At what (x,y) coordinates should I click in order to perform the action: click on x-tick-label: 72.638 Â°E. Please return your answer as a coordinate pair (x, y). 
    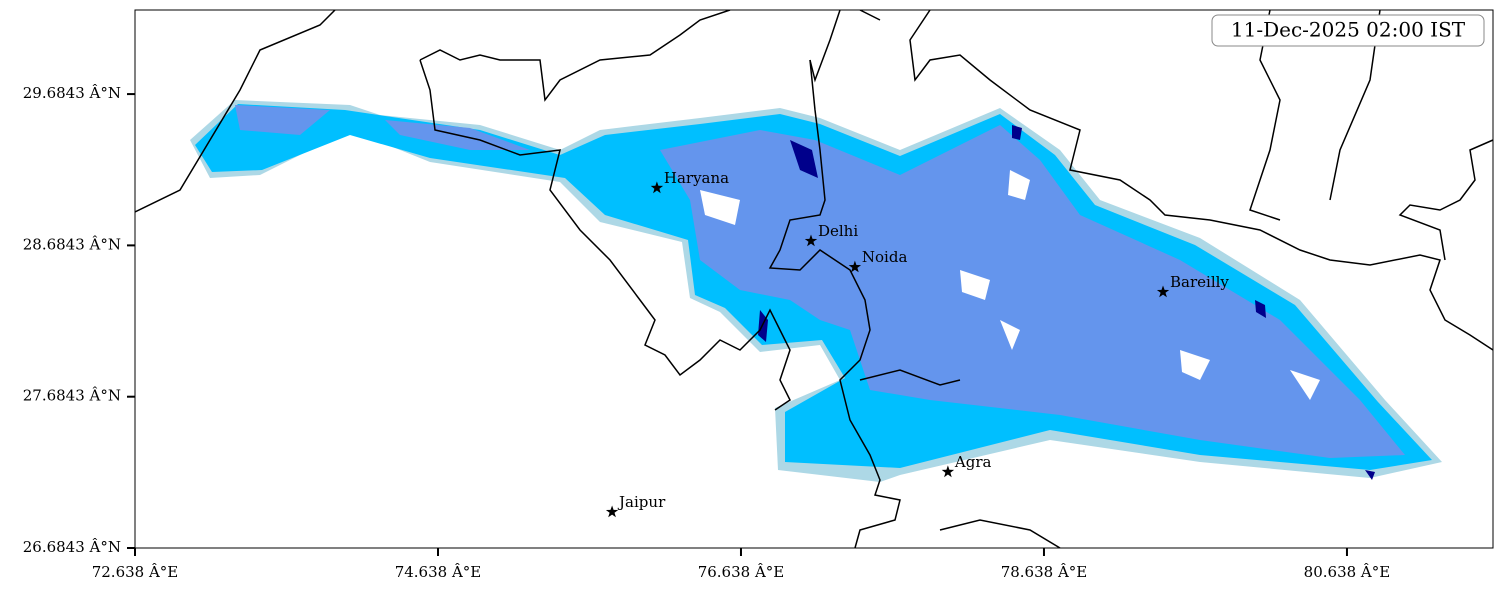
    Looking at the image, I should click on (135, 572).